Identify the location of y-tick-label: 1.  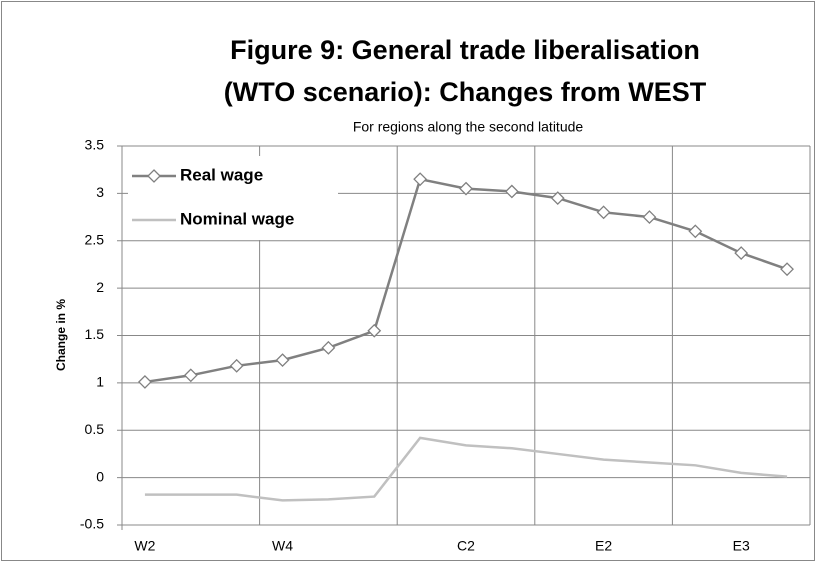
(100, 382).